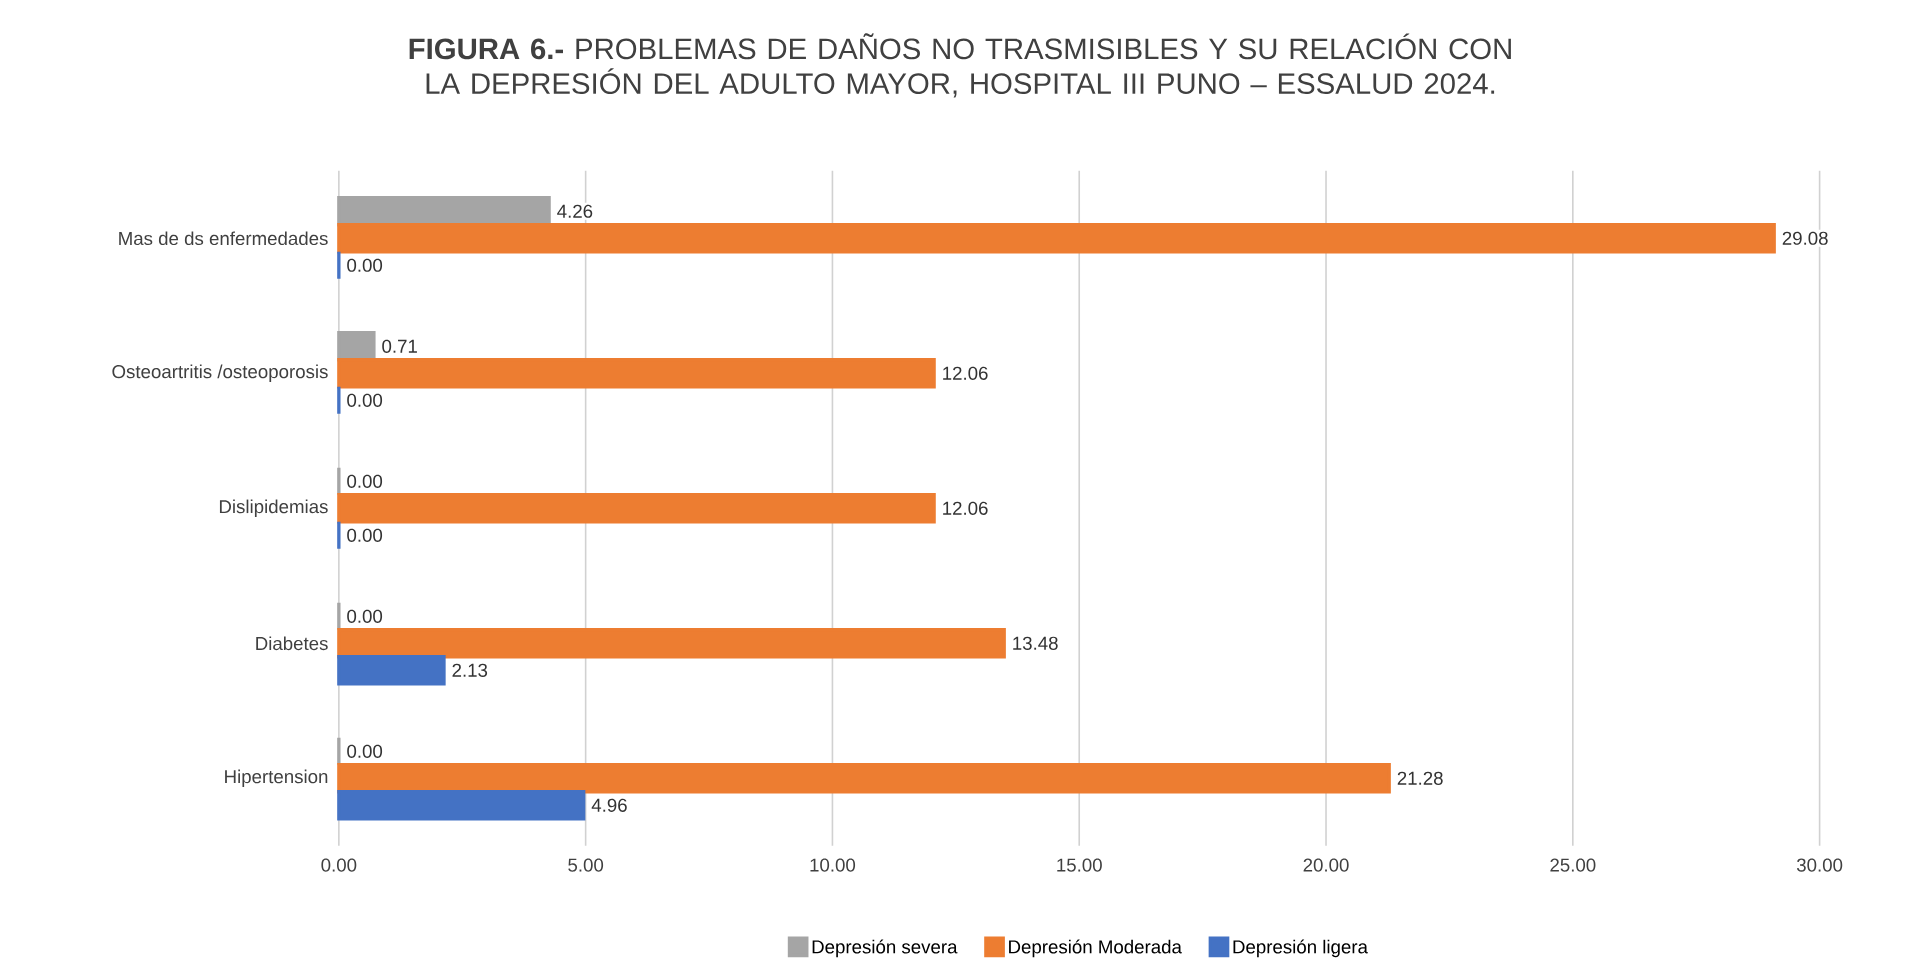 The image size is (1921, 973). What do you see at coordinates (399, 346) in the screenshot?
I see `data-label: 0.71` at bounding box center [399, 346].